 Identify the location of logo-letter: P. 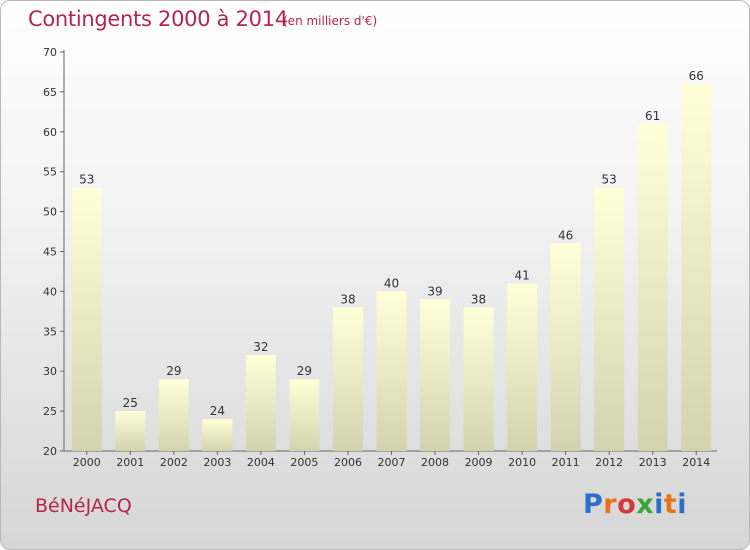
(593, 504).